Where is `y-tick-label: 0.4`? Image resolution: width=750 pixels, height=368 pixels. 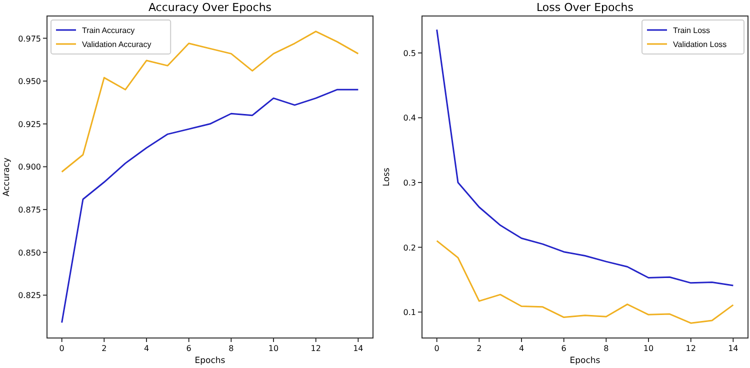
y-tick-label: 0.4 is located at coordinates (409, 118).